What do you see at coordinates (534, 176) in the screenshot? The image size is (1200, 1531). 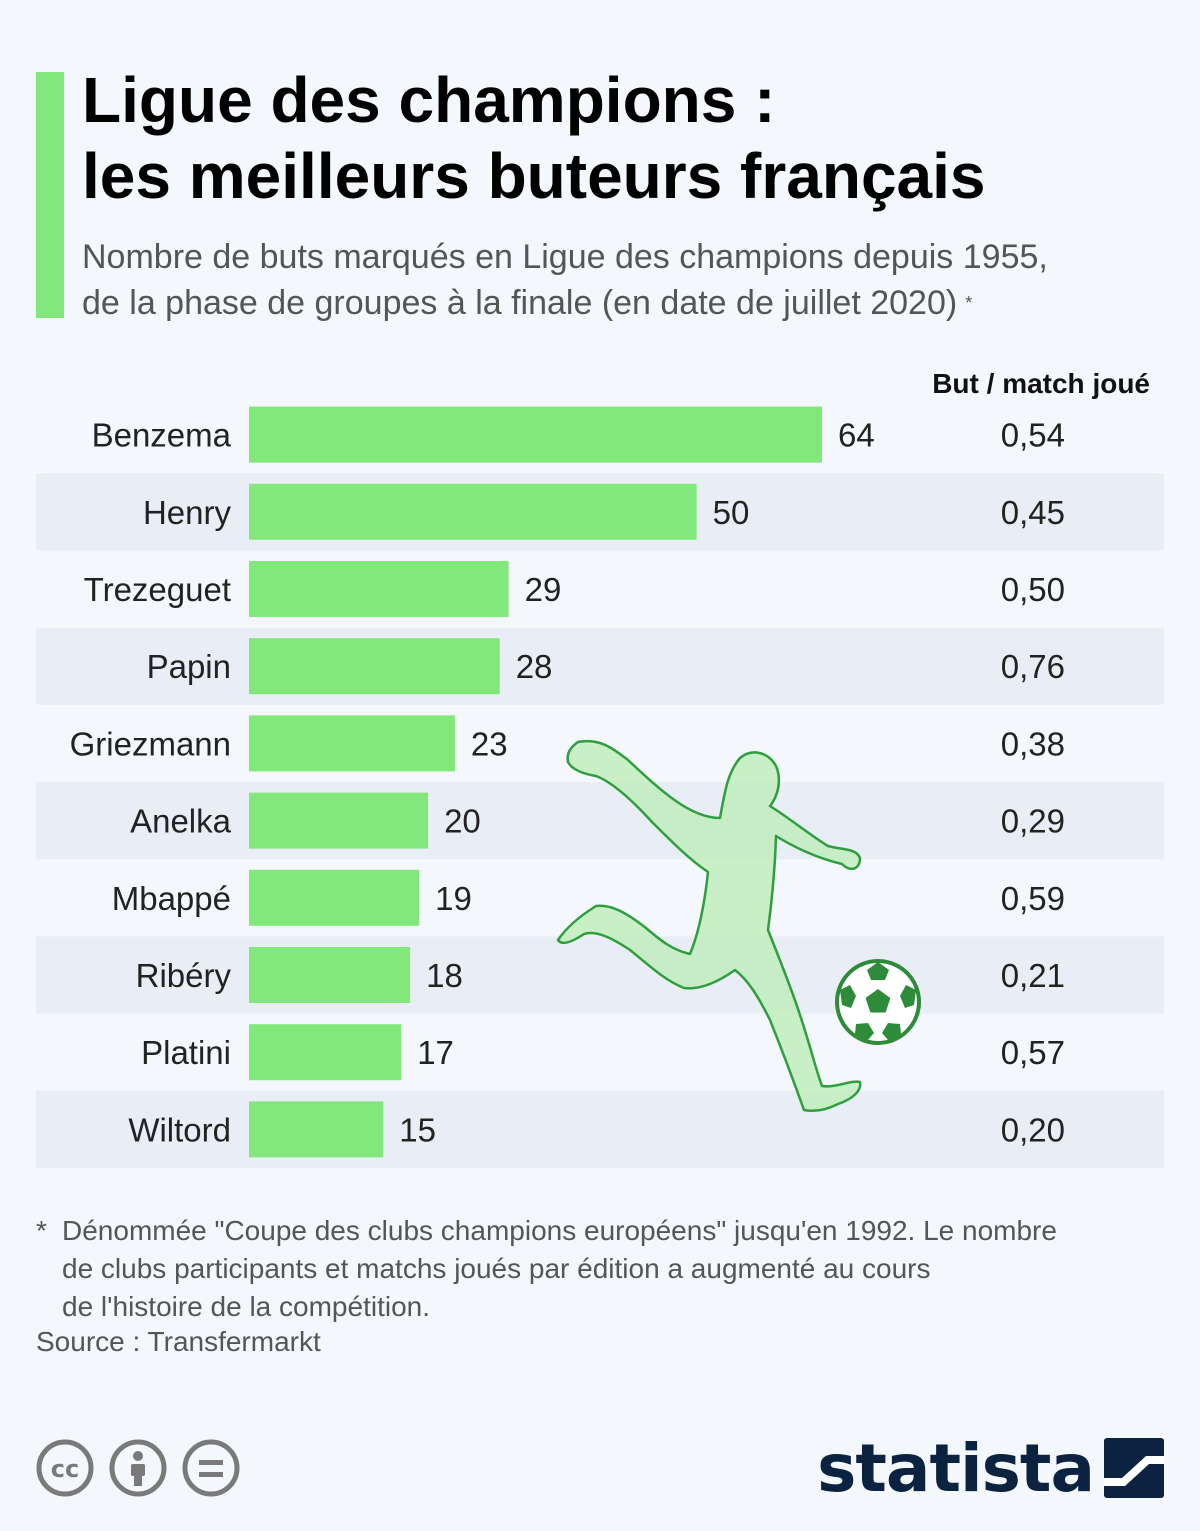 I see `chart-title-line-2: les meilleurs buteurs français` at bounding box center [534, 176].